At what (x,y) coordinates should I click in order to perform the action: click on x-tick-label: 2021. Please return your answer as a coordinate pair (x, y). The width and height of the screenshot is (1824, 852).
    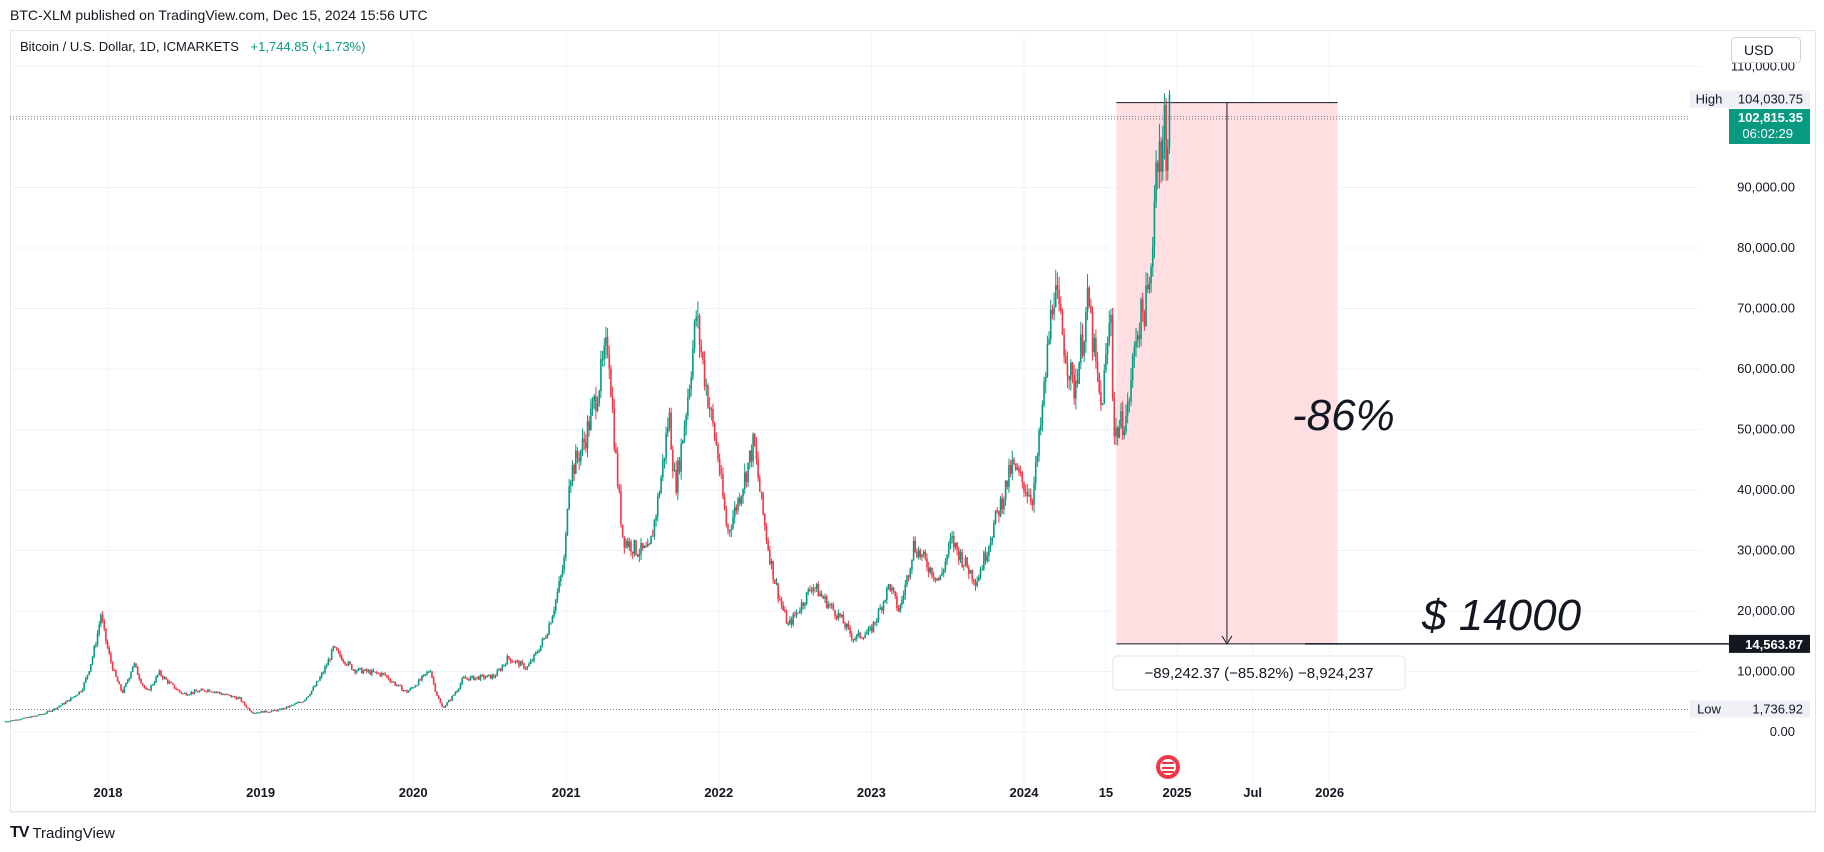
    Looking at the image, I should click on (566, 792).